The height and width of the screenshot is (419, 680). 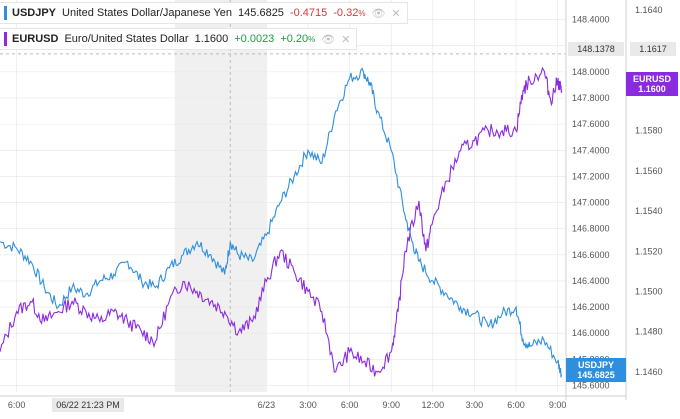 What do you see at coordinates (308, 13) in the screenshot?
I see `legend-change: -0.4715` at bounding box center [308, 13].